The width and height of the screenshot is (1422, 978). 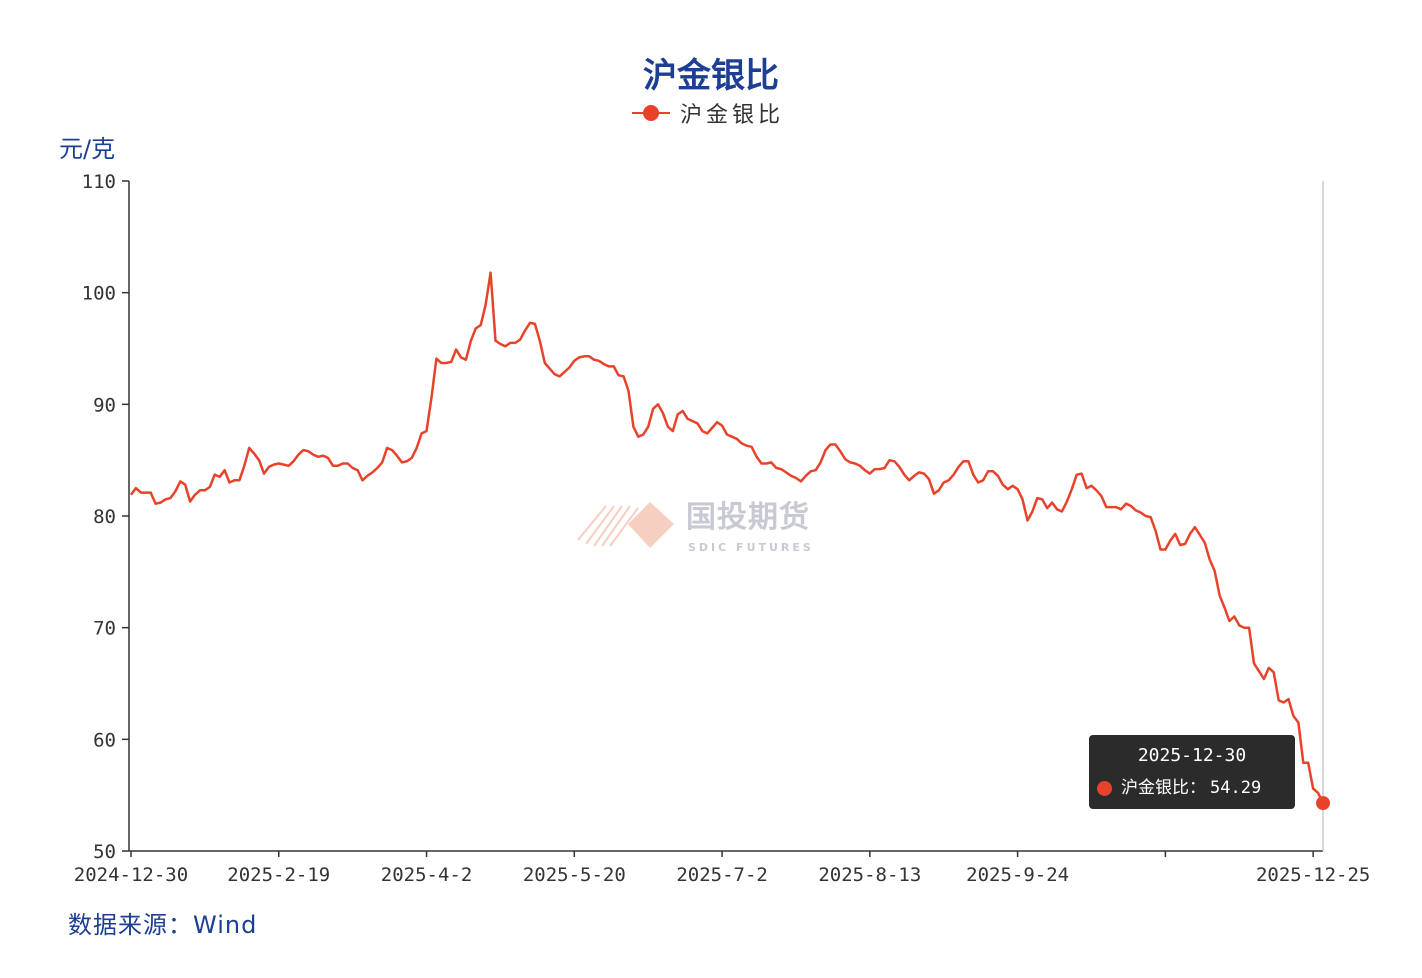 What do you see at coordinates (1155, 788) in the screenshot?
I see `tooltip-series-name: 沪金银比` at bounding box center [1155, 788].